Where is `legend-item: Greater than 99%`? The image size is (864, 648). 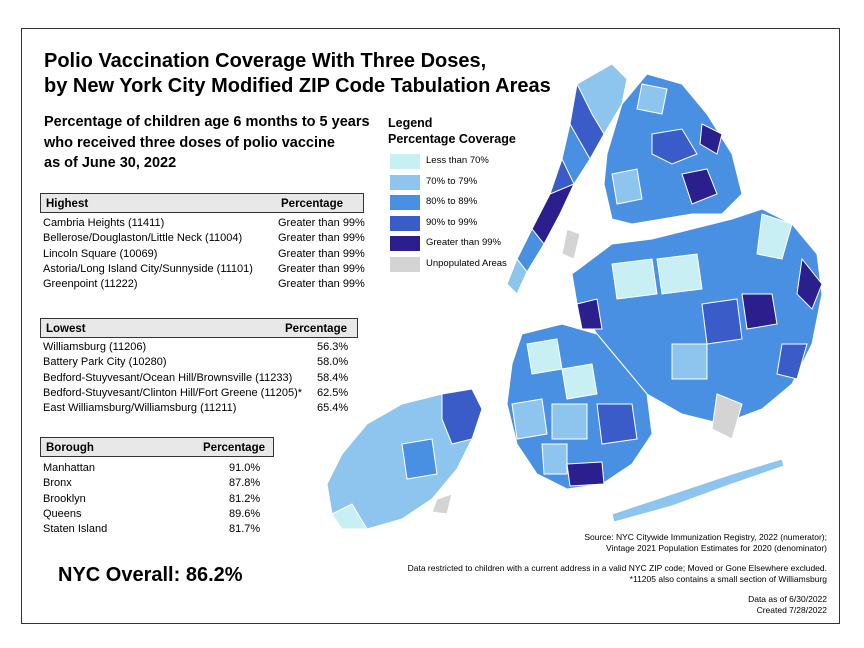 legend-item: Greater than 99% is located at coordinates (452, 244).